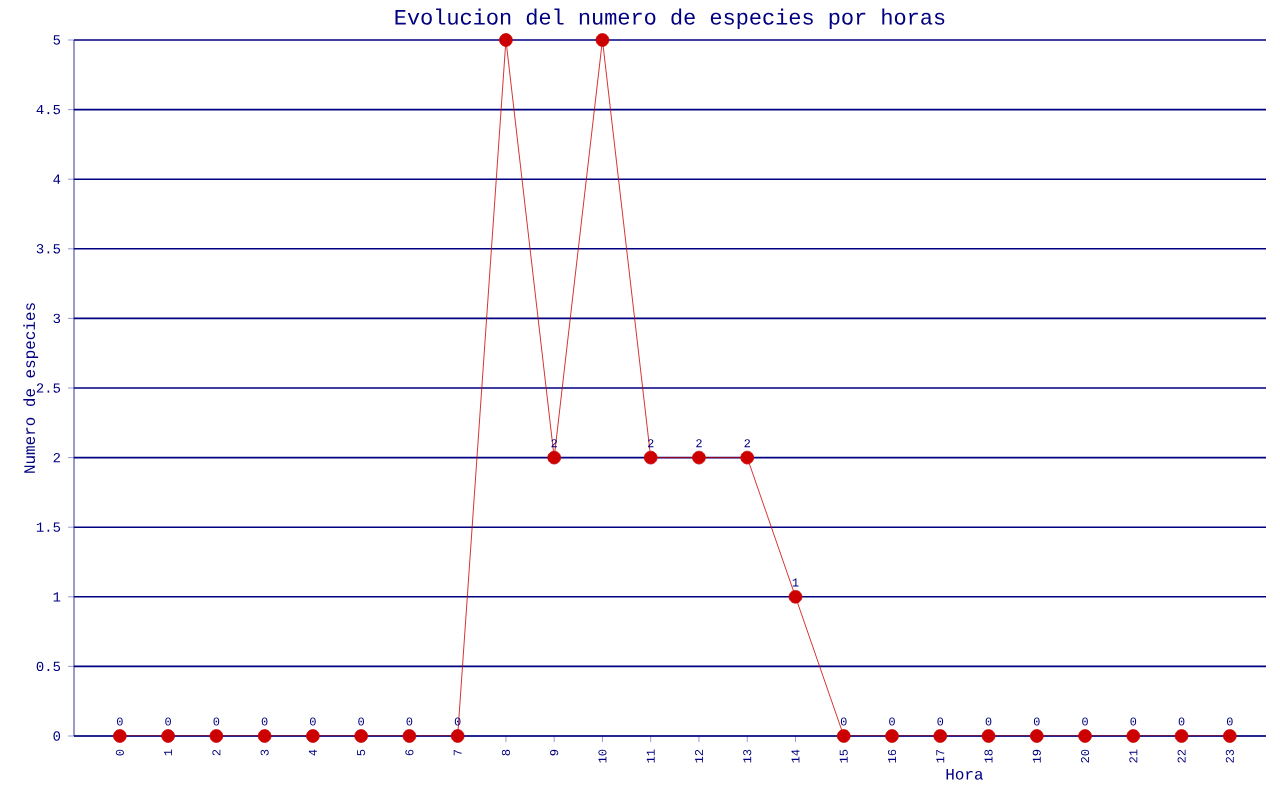 The image size is (1280, 800). What do you see at coordinates (670, 18) in the screenshot?
I see `chart-title: Evolucion del numero de especies por horas` at bounding box center [670, 18].